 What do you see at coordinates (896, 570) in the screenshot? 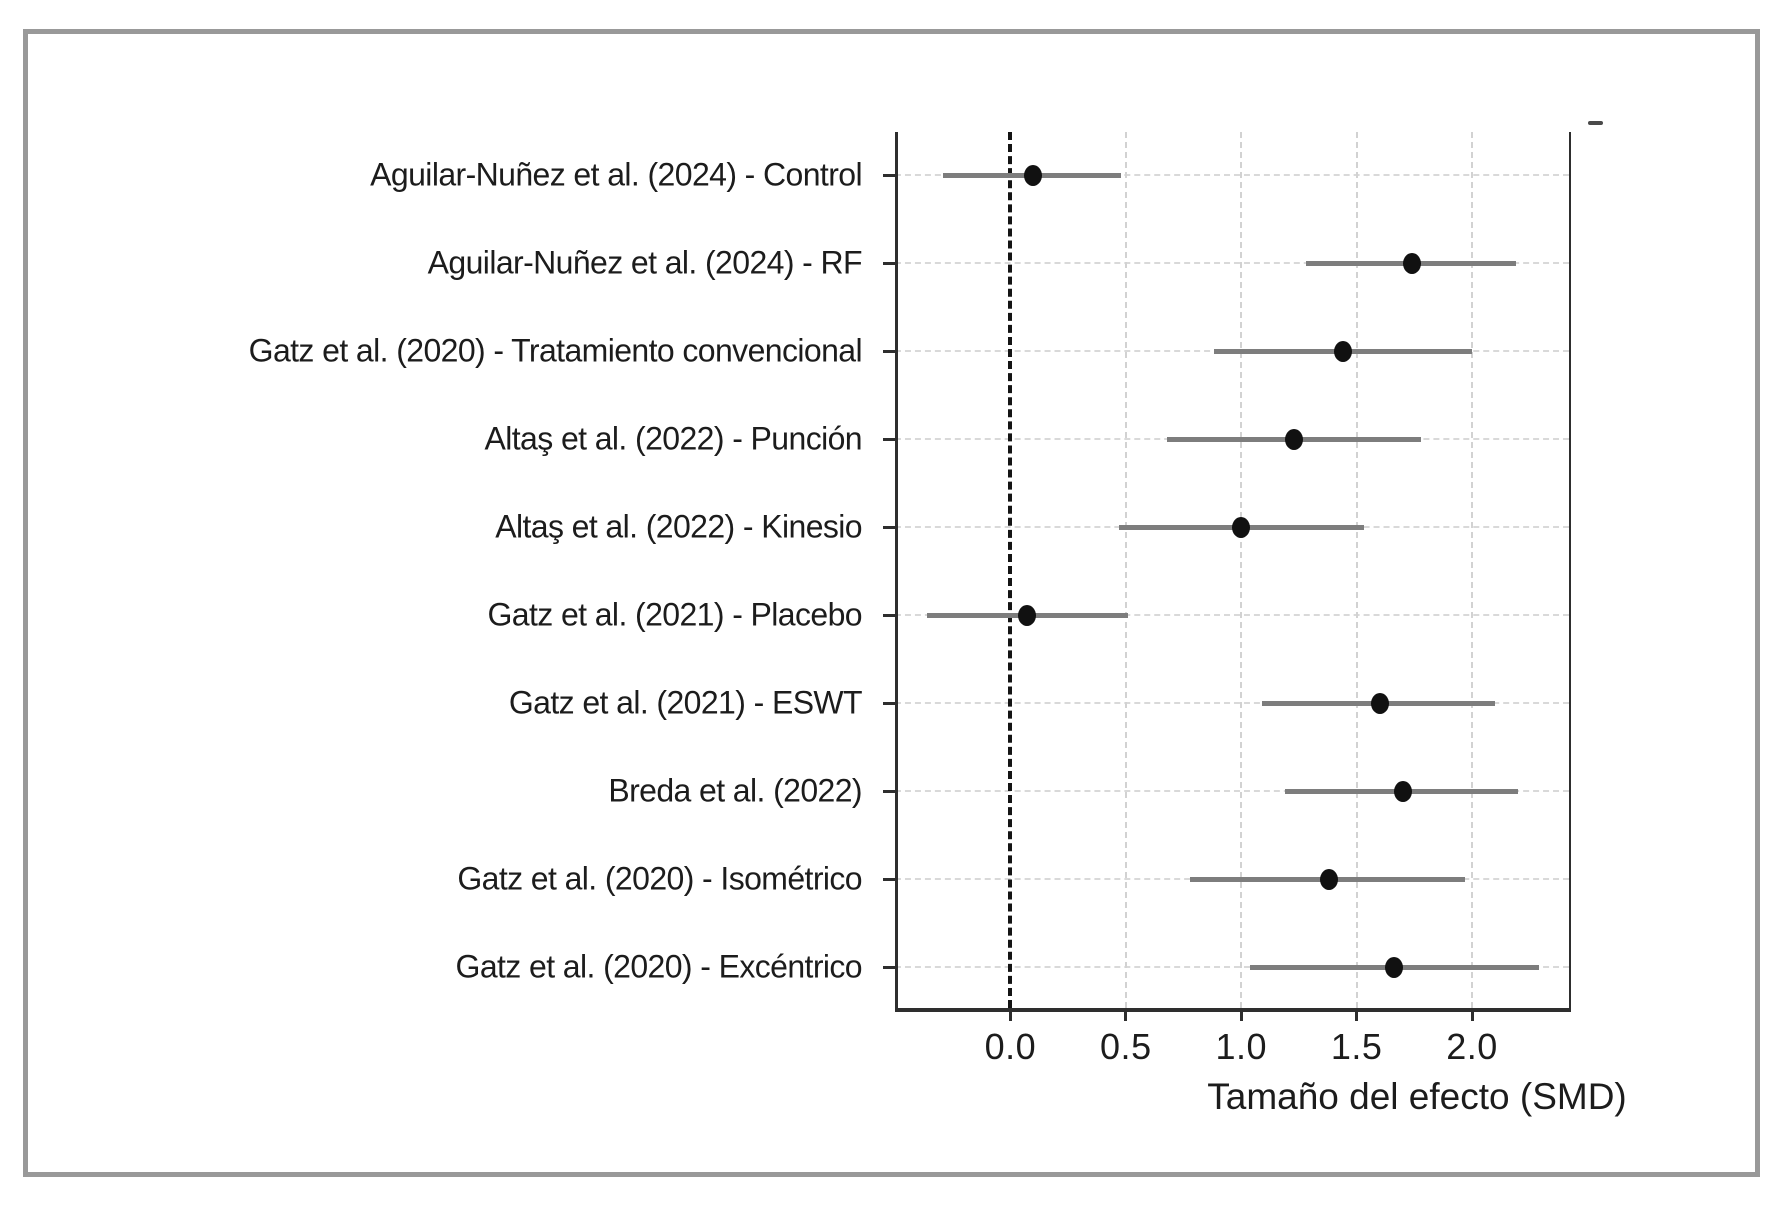
I see `y-axis-left-spine` at bounding box center [896, 570].